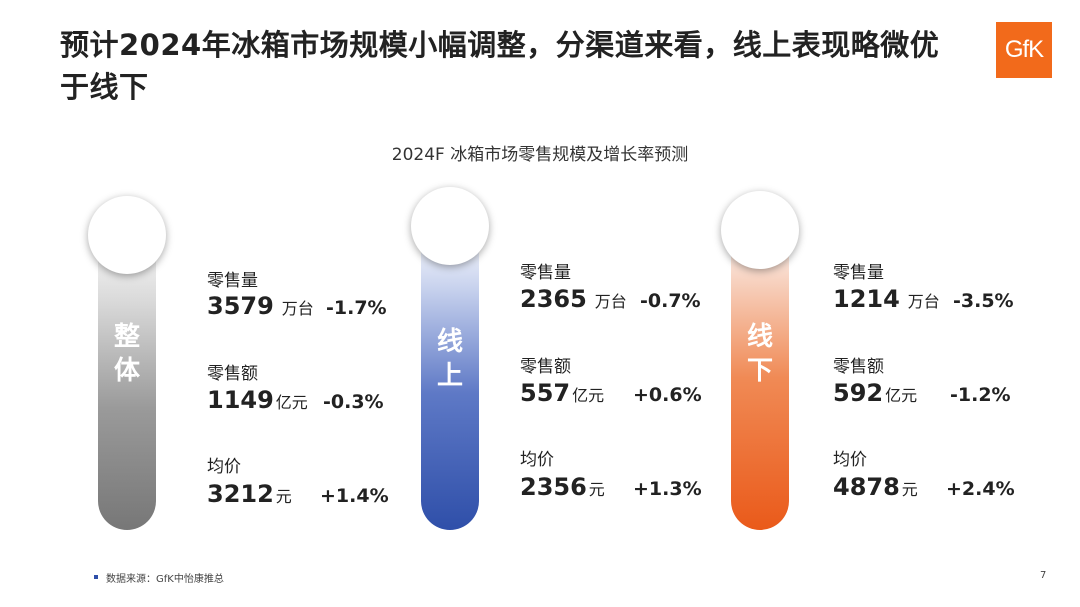 This screenshot has height=607, width=1080. Describe the element at coordinates (540, 155) in the screenshot. I see `chart-title: 2024F 冰箱市场零售规模及增长率预测` at that location.